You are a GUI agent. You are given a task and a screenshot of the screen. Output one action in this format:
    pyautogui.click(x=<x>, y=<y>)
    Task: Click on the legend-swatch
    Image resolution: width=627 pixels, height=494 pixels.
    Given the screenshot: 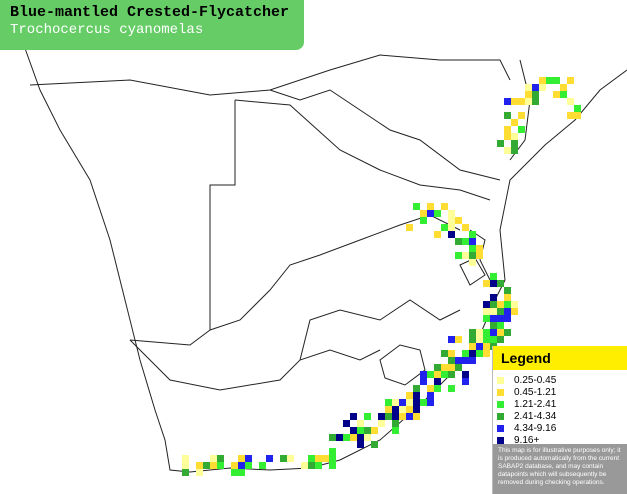 What is the action you would take?
    pyautogui.click(x=500, y=392)
    